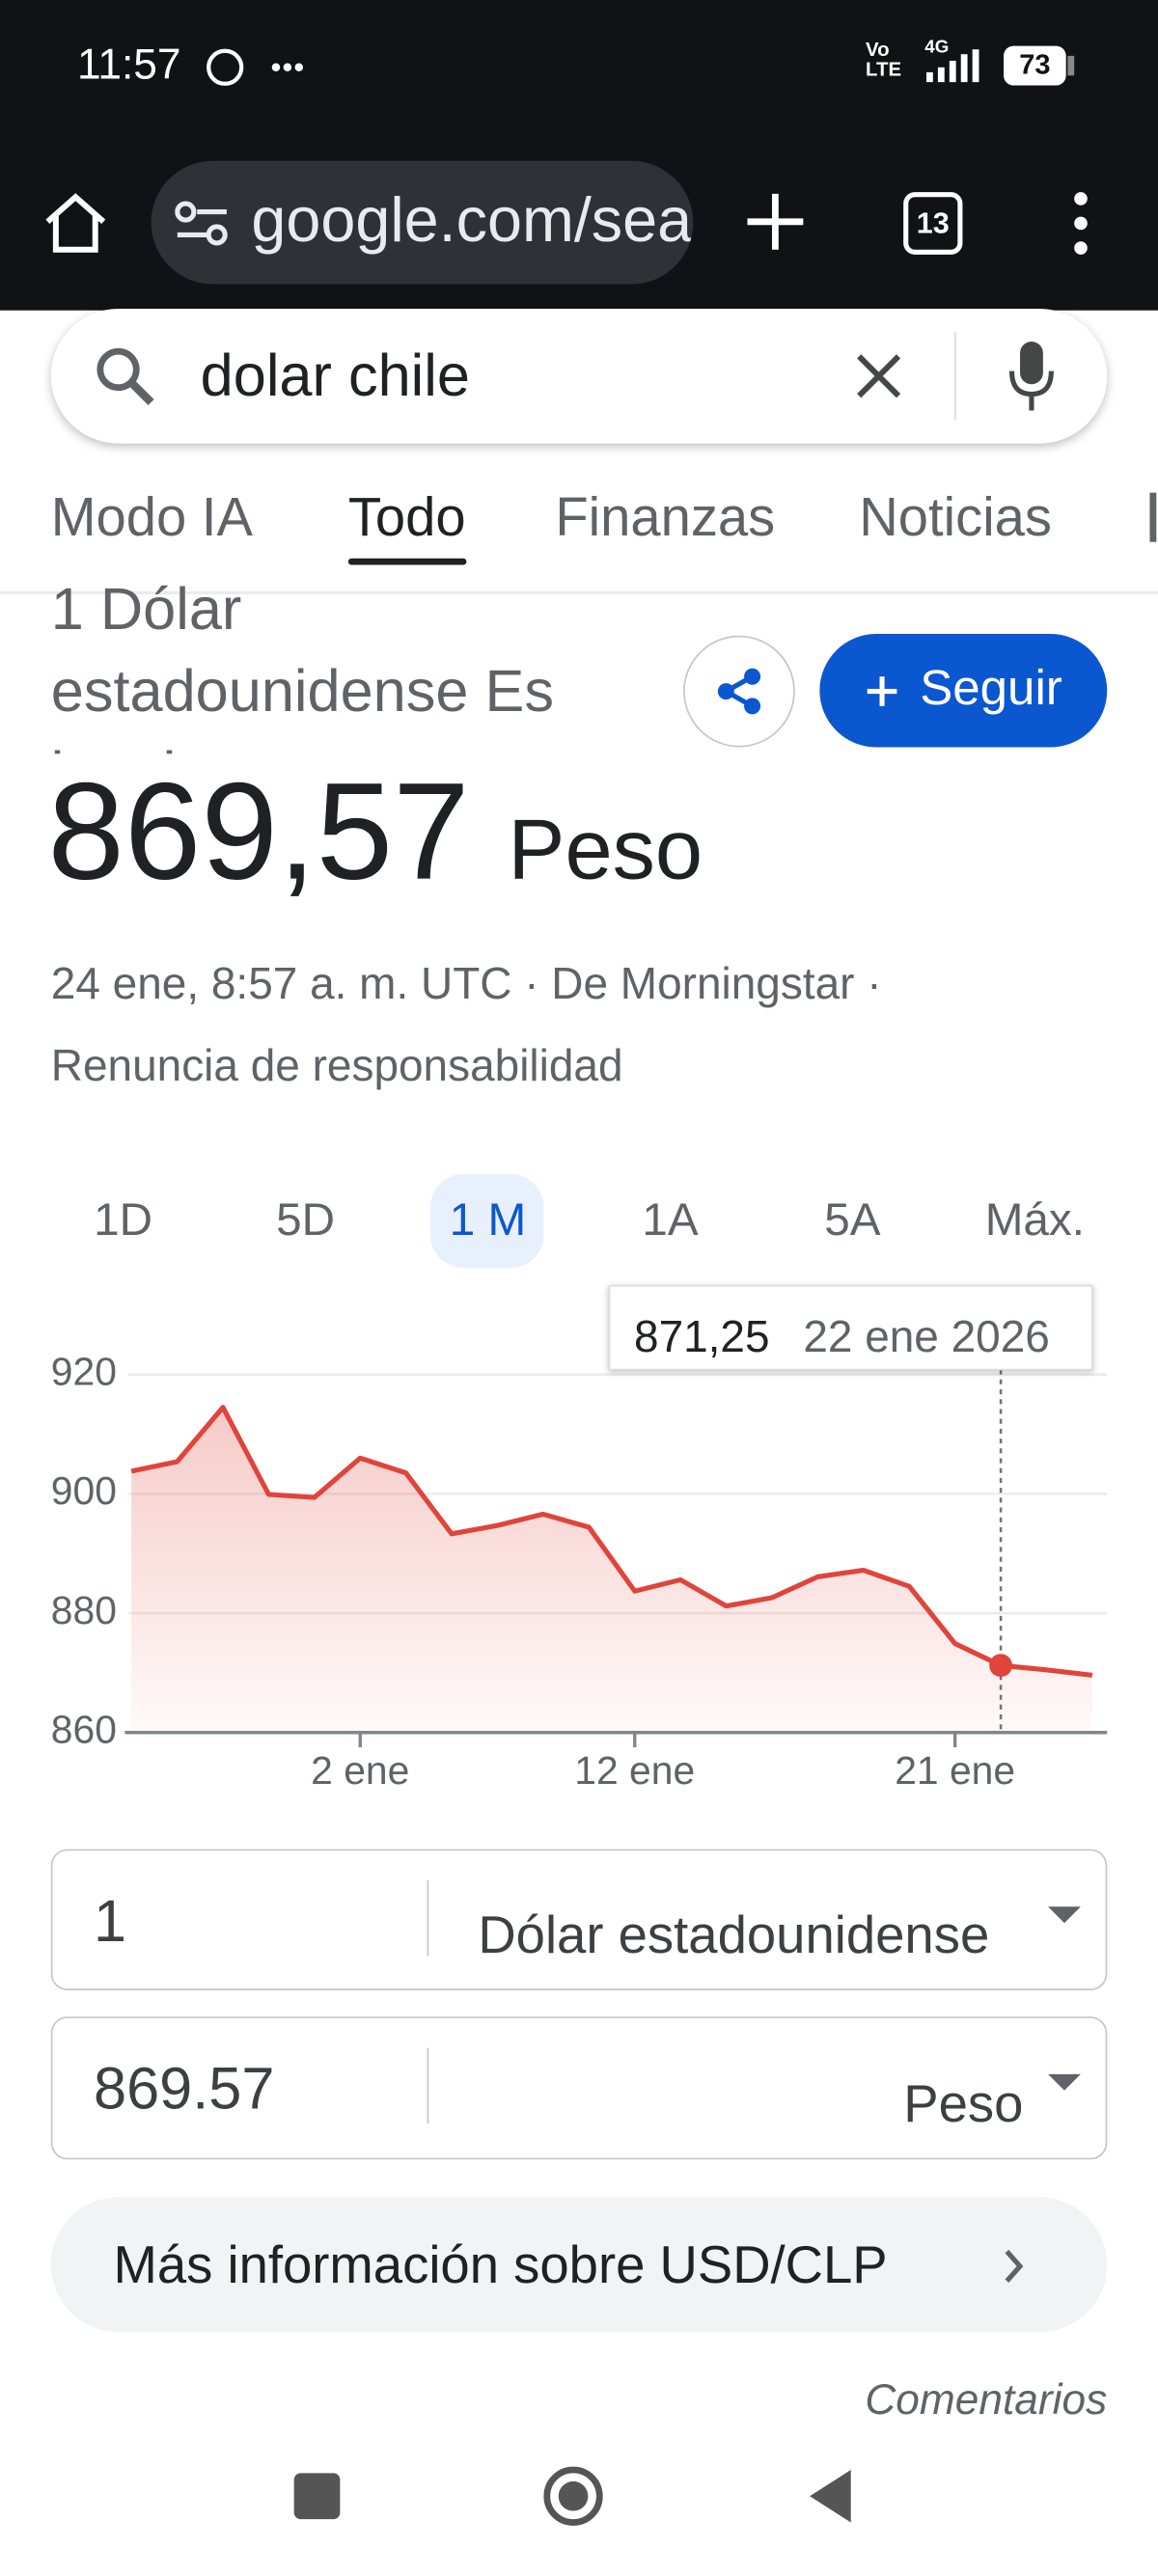 Image resolution: width=1158 pixels, height=2576 pixels. I want to click on network-type: 4G, so click(937, 48).